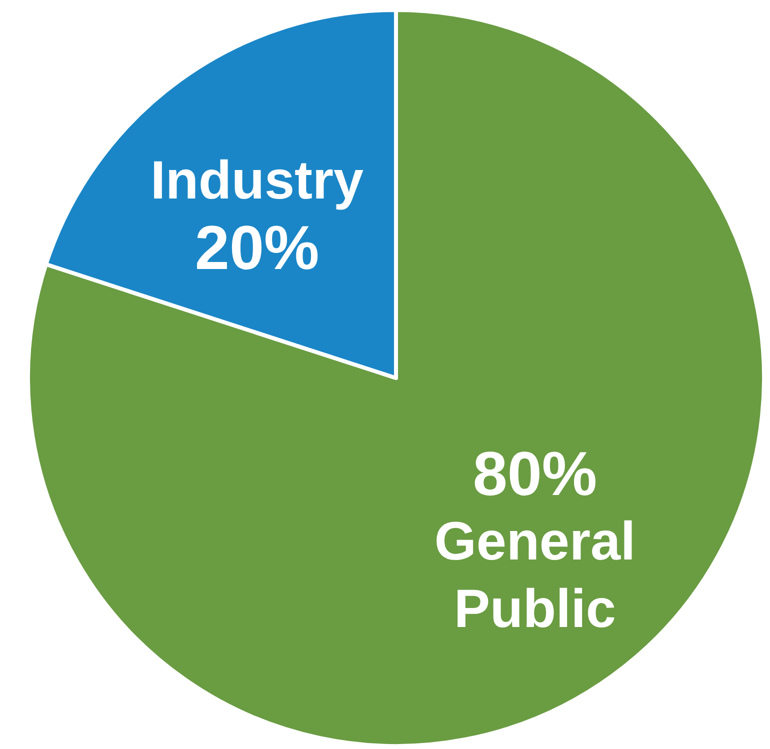  I want to click on data-label: 80%, so click(535, 474).